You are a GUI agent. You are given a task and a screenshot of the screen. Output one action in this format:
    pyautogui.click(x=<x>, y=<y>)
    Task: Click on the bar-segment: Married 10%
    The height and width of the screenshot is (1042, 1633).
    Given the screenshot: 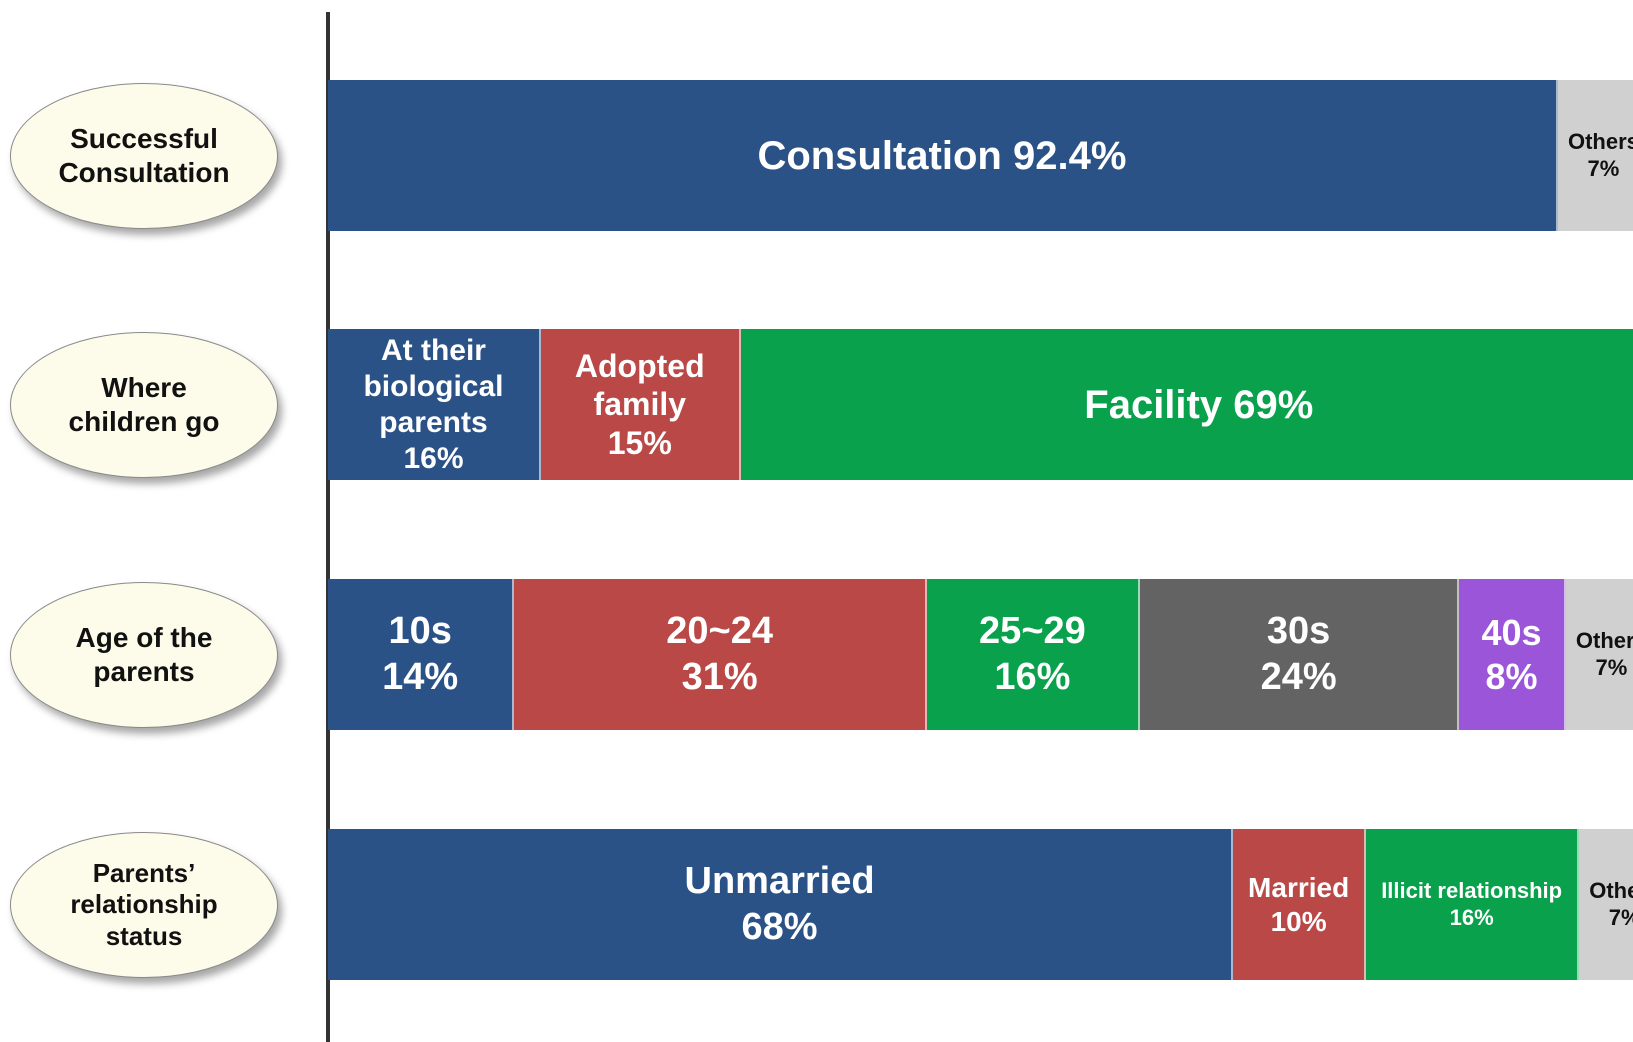 What is the action you would take?
    pyautogui.click(x=1300, y=904)
    